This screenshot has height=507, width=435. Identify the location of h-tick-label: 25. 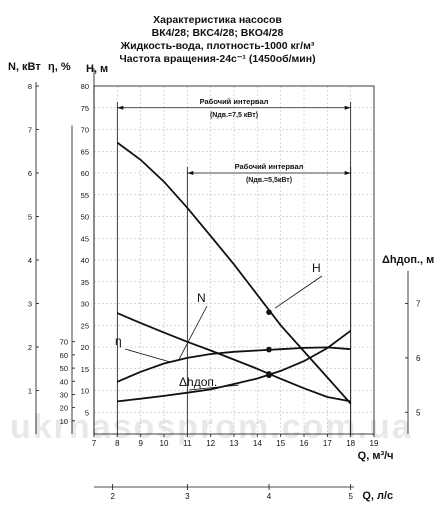
(85, 325).